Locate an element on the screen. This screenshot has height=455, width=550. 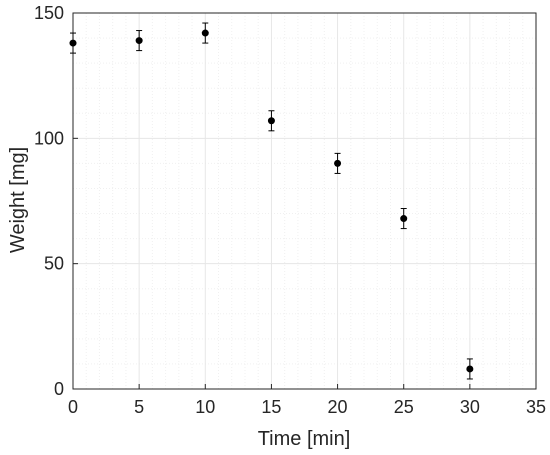
x-axis-title: Time [min] is located at coordinates (304, 439).